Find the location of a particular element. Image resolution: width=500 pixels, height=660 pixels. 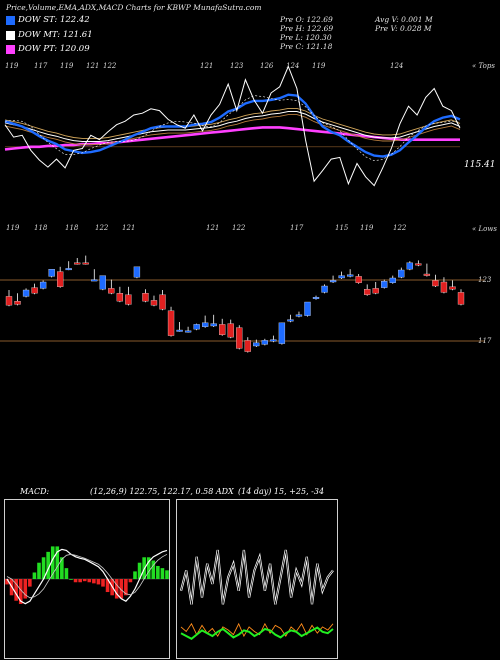

ema-band-lower-line is located at coordinates (232, 130).